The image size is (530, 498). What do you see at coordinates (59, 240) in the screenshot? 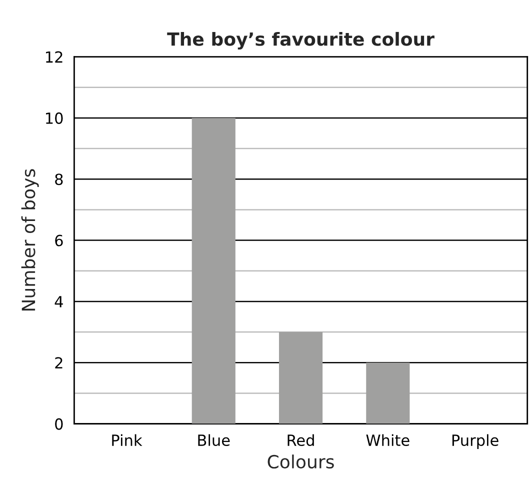
I see `y-tick-label: 6` at bounding box center [59, 240].